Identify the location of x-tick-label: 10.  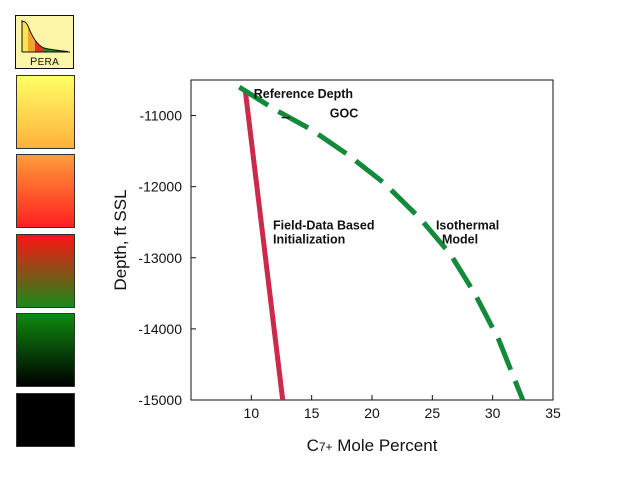
(252, 413).